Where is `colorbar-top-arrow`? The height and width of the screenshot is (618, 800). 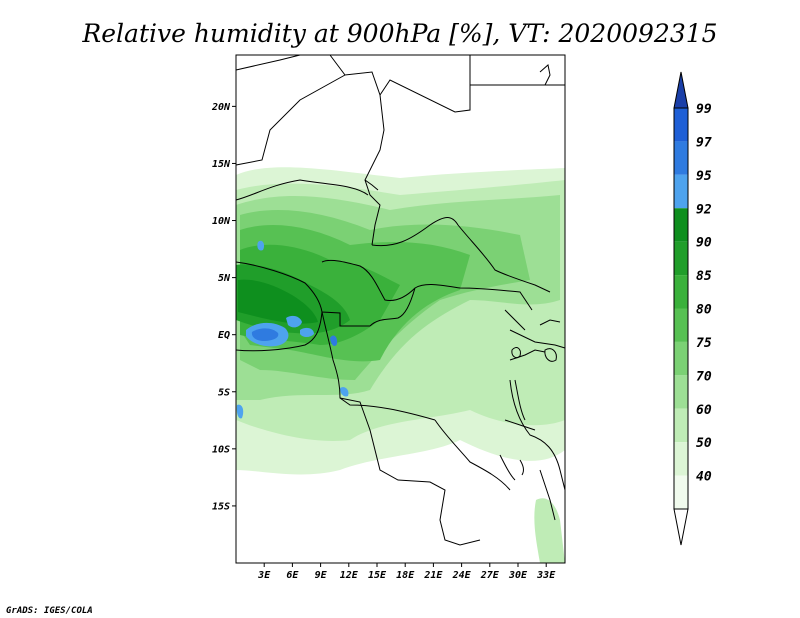
colorbar-top-arrow is located at coordinates (681, 90).